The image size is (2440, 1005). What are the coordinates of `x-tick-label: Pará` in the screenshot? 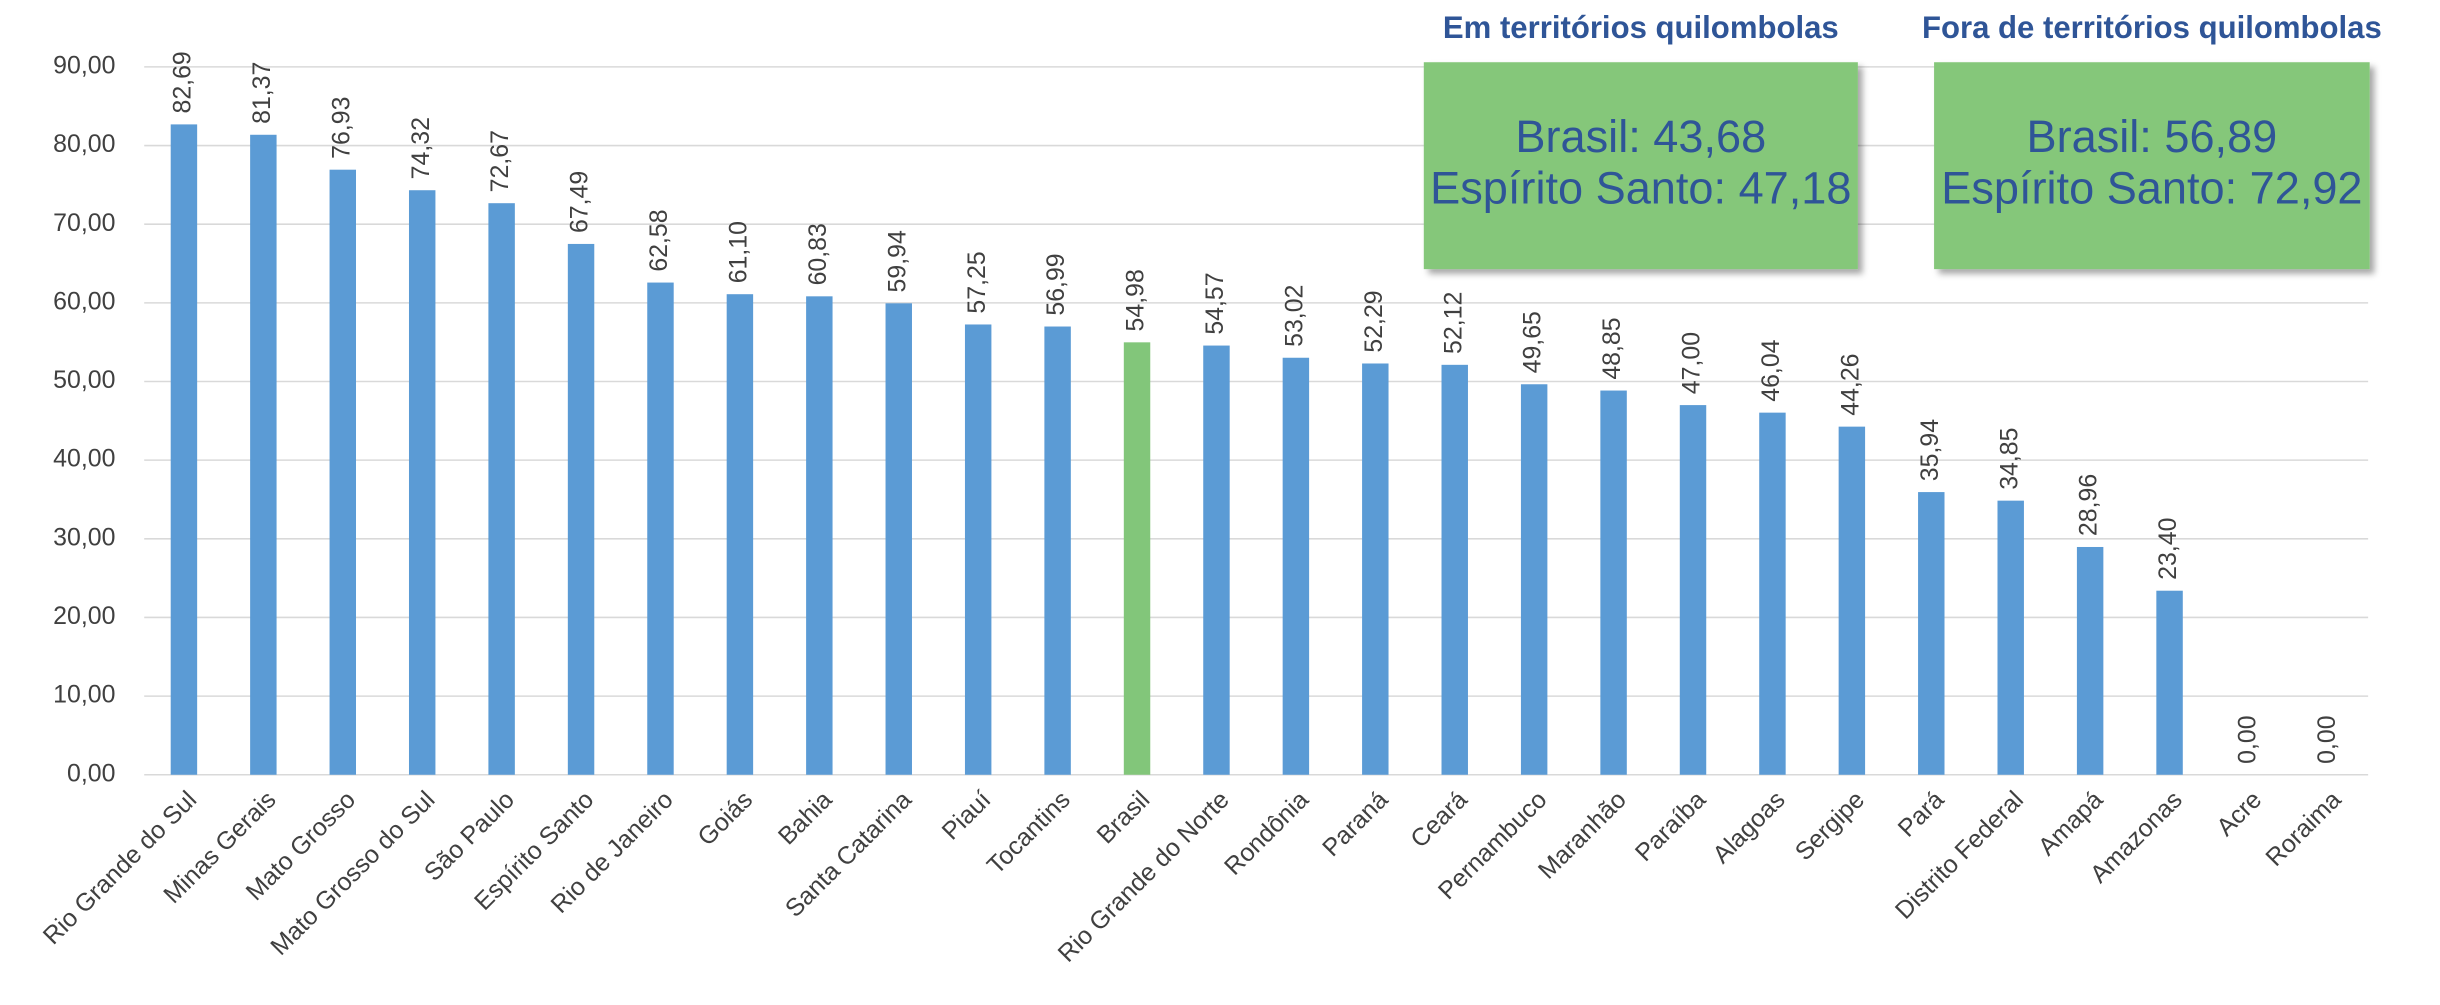 It's located at (1921, 814).